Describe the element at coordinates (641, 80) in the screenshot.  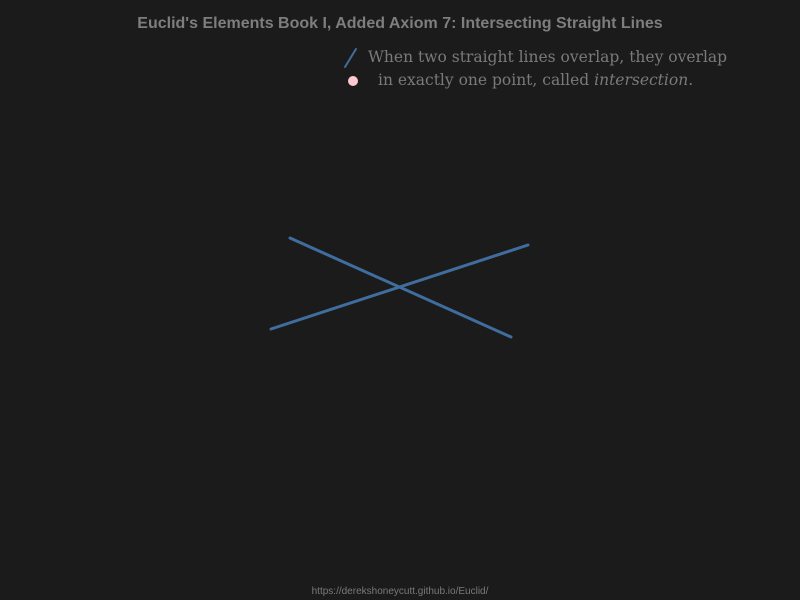
I see `intersection-term: intersection` at that location.